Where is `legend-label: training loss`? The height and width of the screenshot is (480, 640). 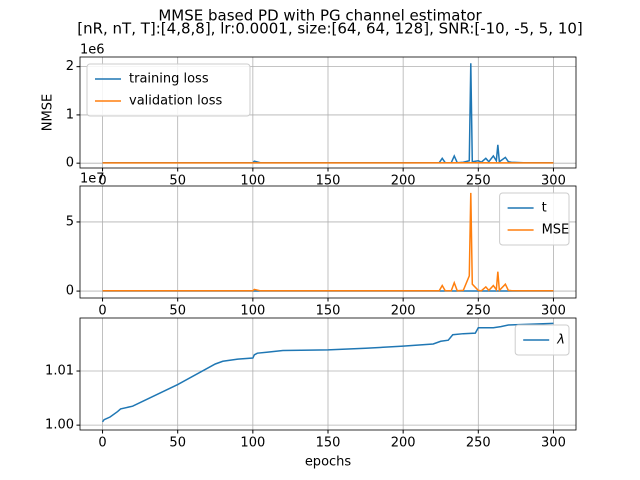 legend-label: training loss is located at coordinates (169, 79).